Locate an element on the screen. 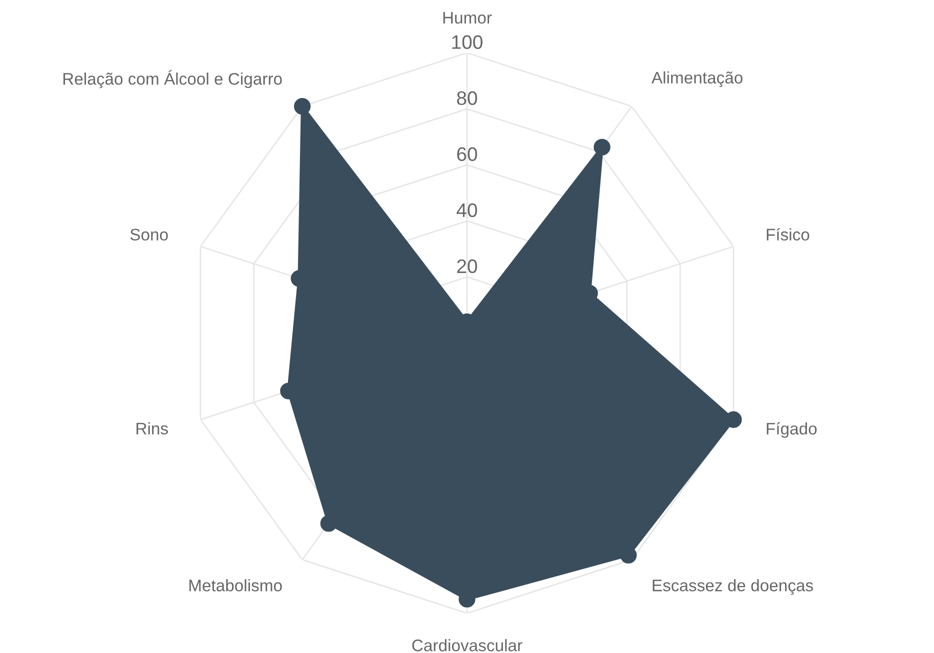  spoke-label: Escassez de doenças is located at coordinates (732, 587).